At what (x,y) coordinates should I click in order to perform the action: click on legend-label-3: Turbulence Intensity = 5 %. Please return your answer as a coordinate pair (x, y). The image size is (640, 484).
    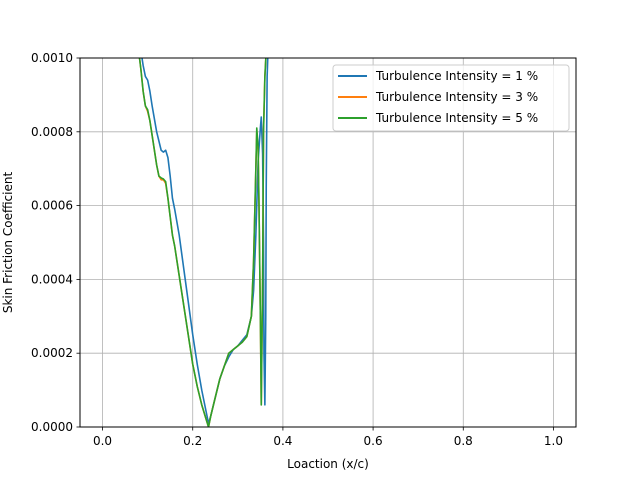
    Looking at the image, I should click on (456, 118).